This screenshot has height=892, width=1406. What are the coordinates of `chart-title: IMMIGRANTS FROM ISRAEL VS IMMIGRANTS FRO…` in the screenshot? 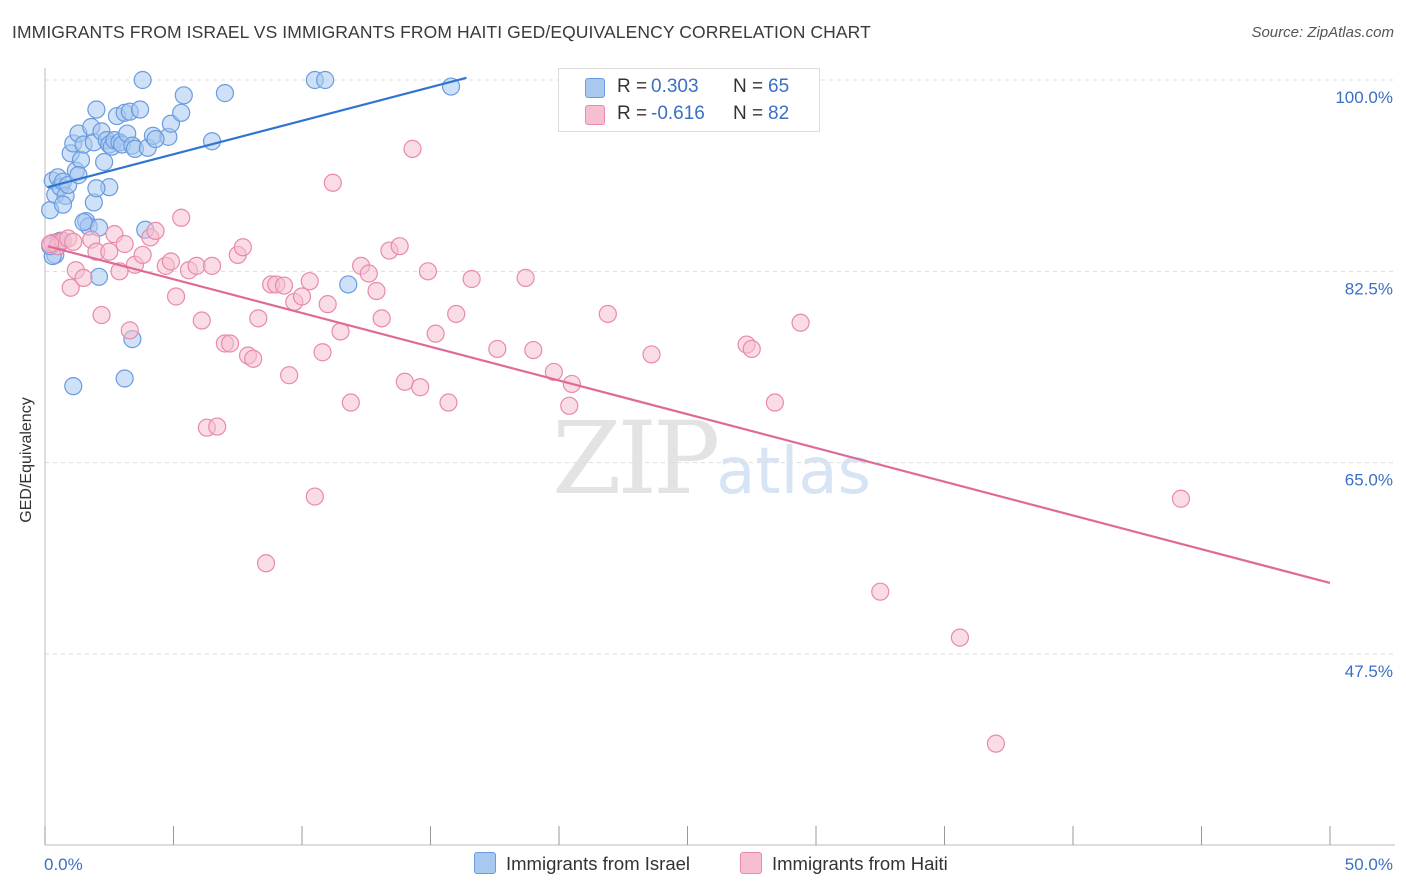 It's located at (441, 32).